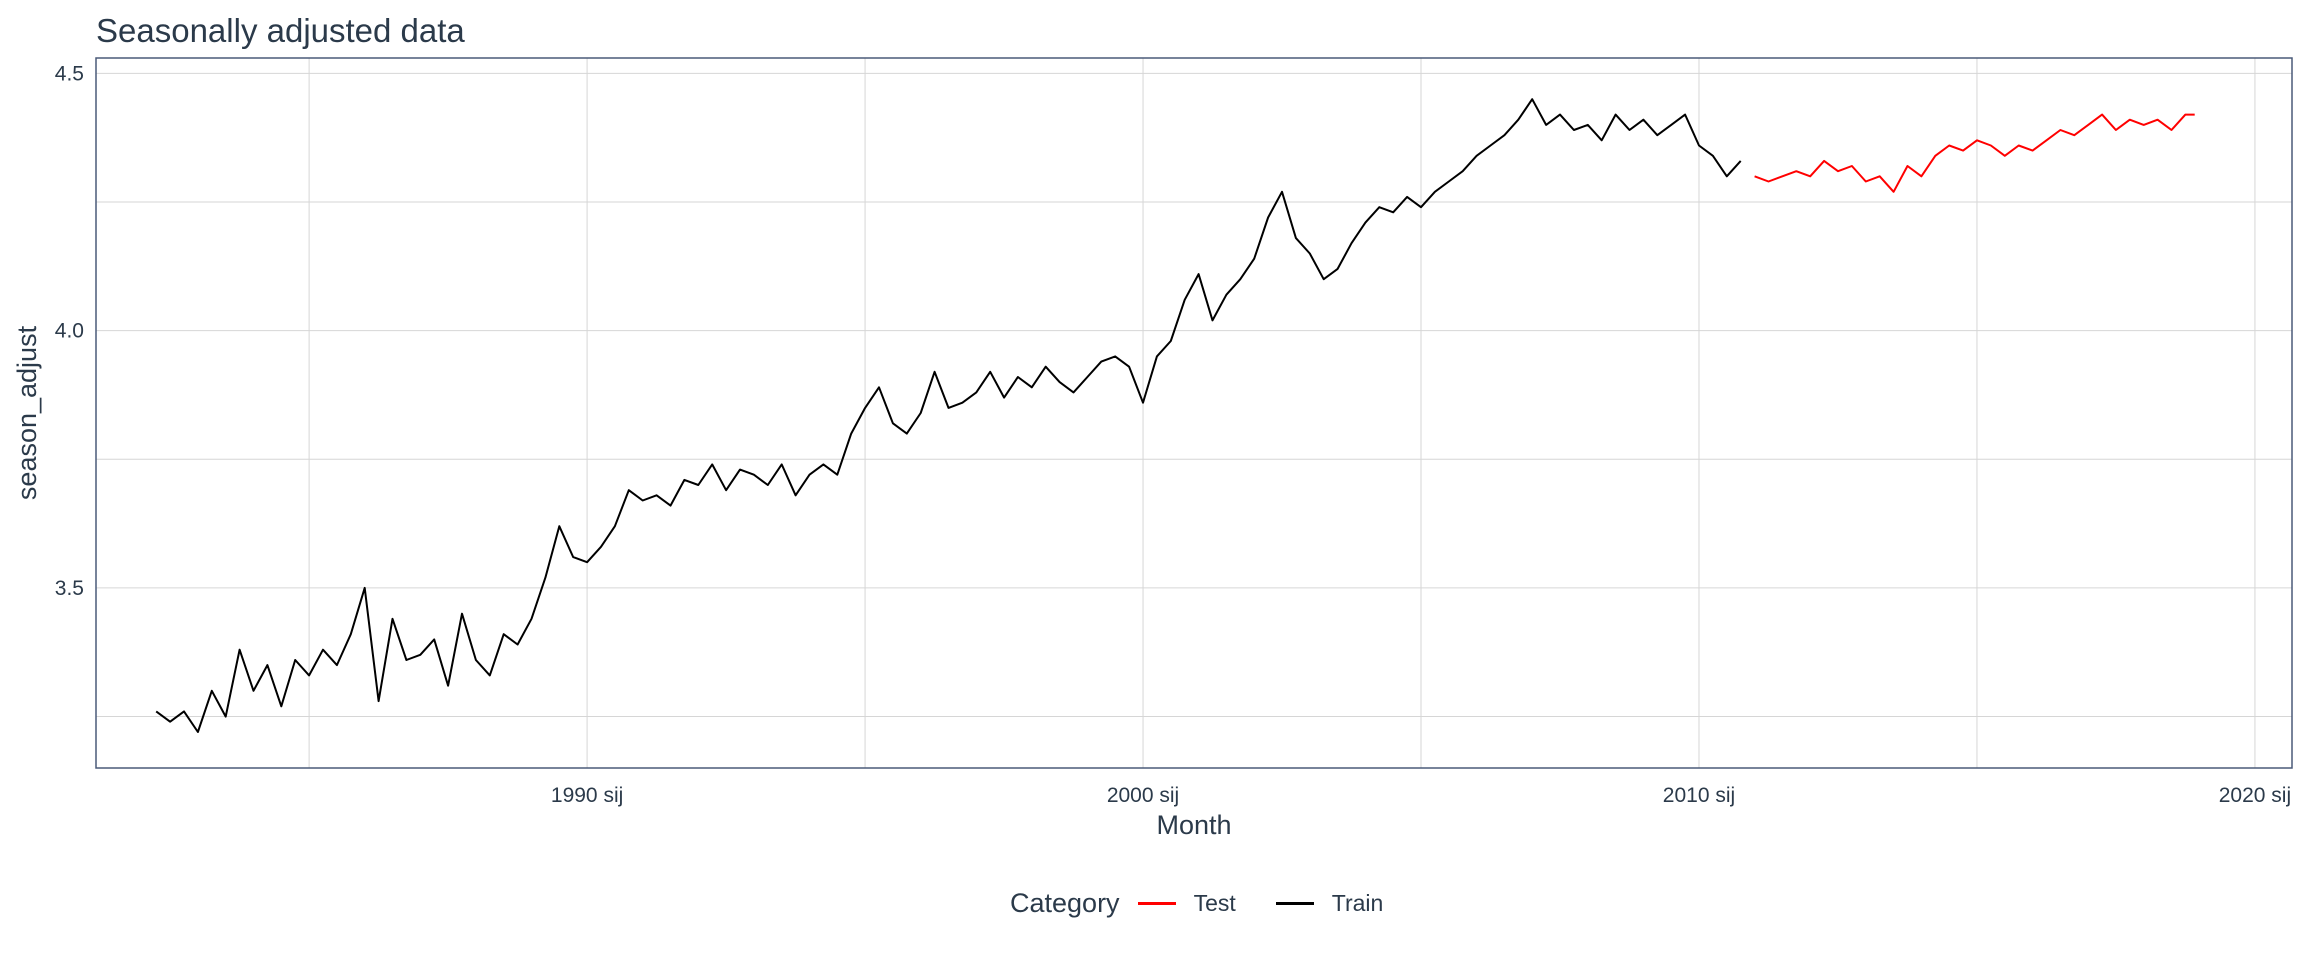  I want to click on legend-label-train: Train, so click(1357, 903).